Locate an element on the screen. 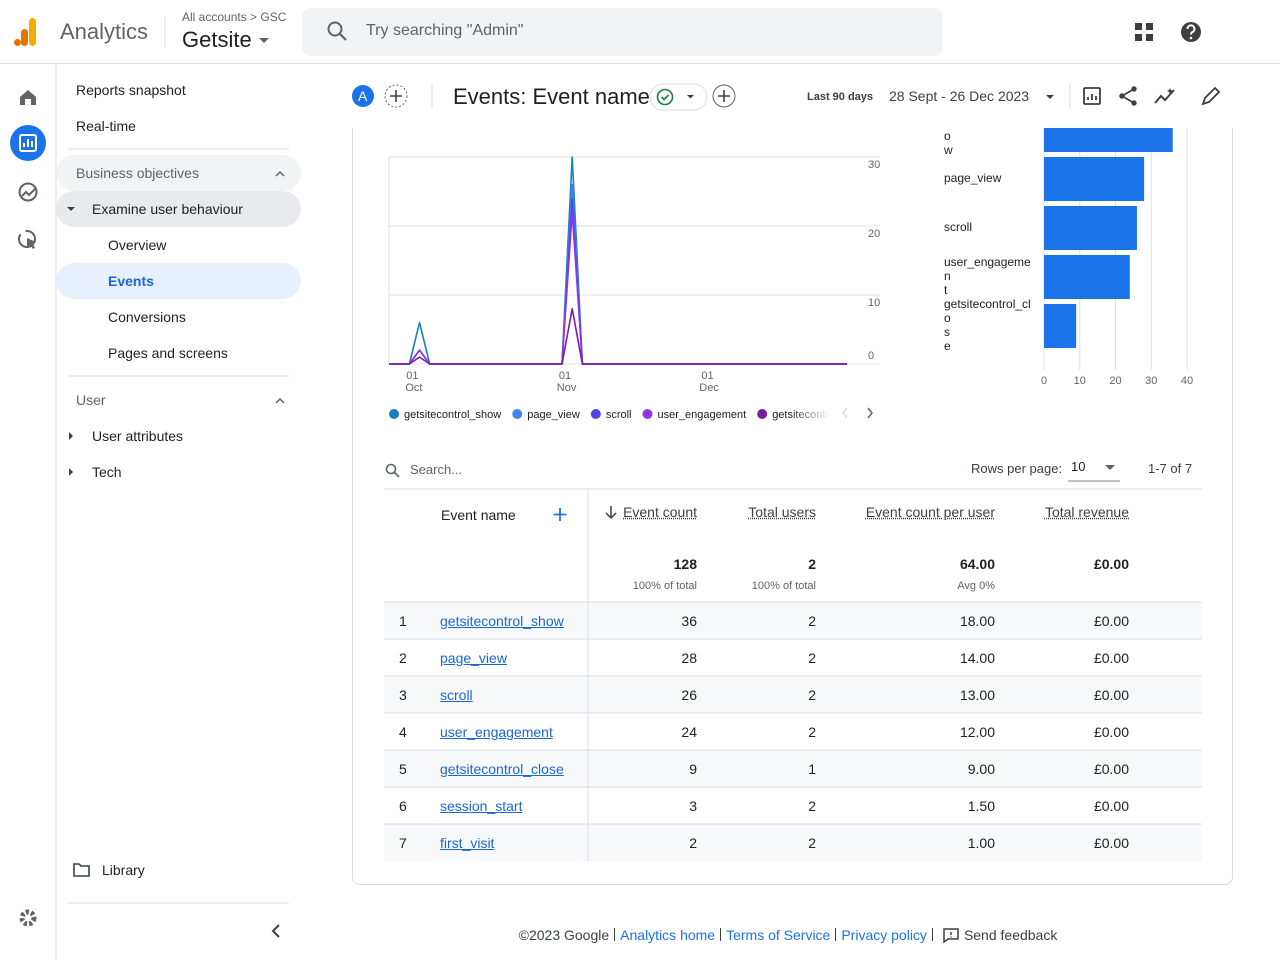  column-header: Event count is located at coordinates (660, 512).